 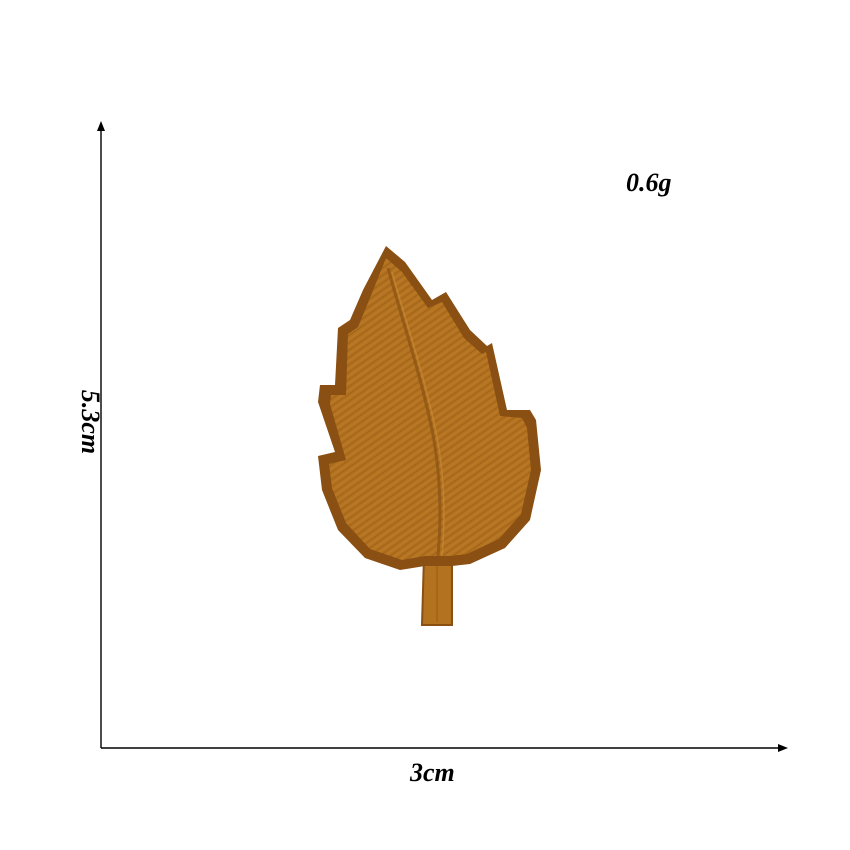 I want to click on leaf-patch-icon, so click(x=429, y=436).